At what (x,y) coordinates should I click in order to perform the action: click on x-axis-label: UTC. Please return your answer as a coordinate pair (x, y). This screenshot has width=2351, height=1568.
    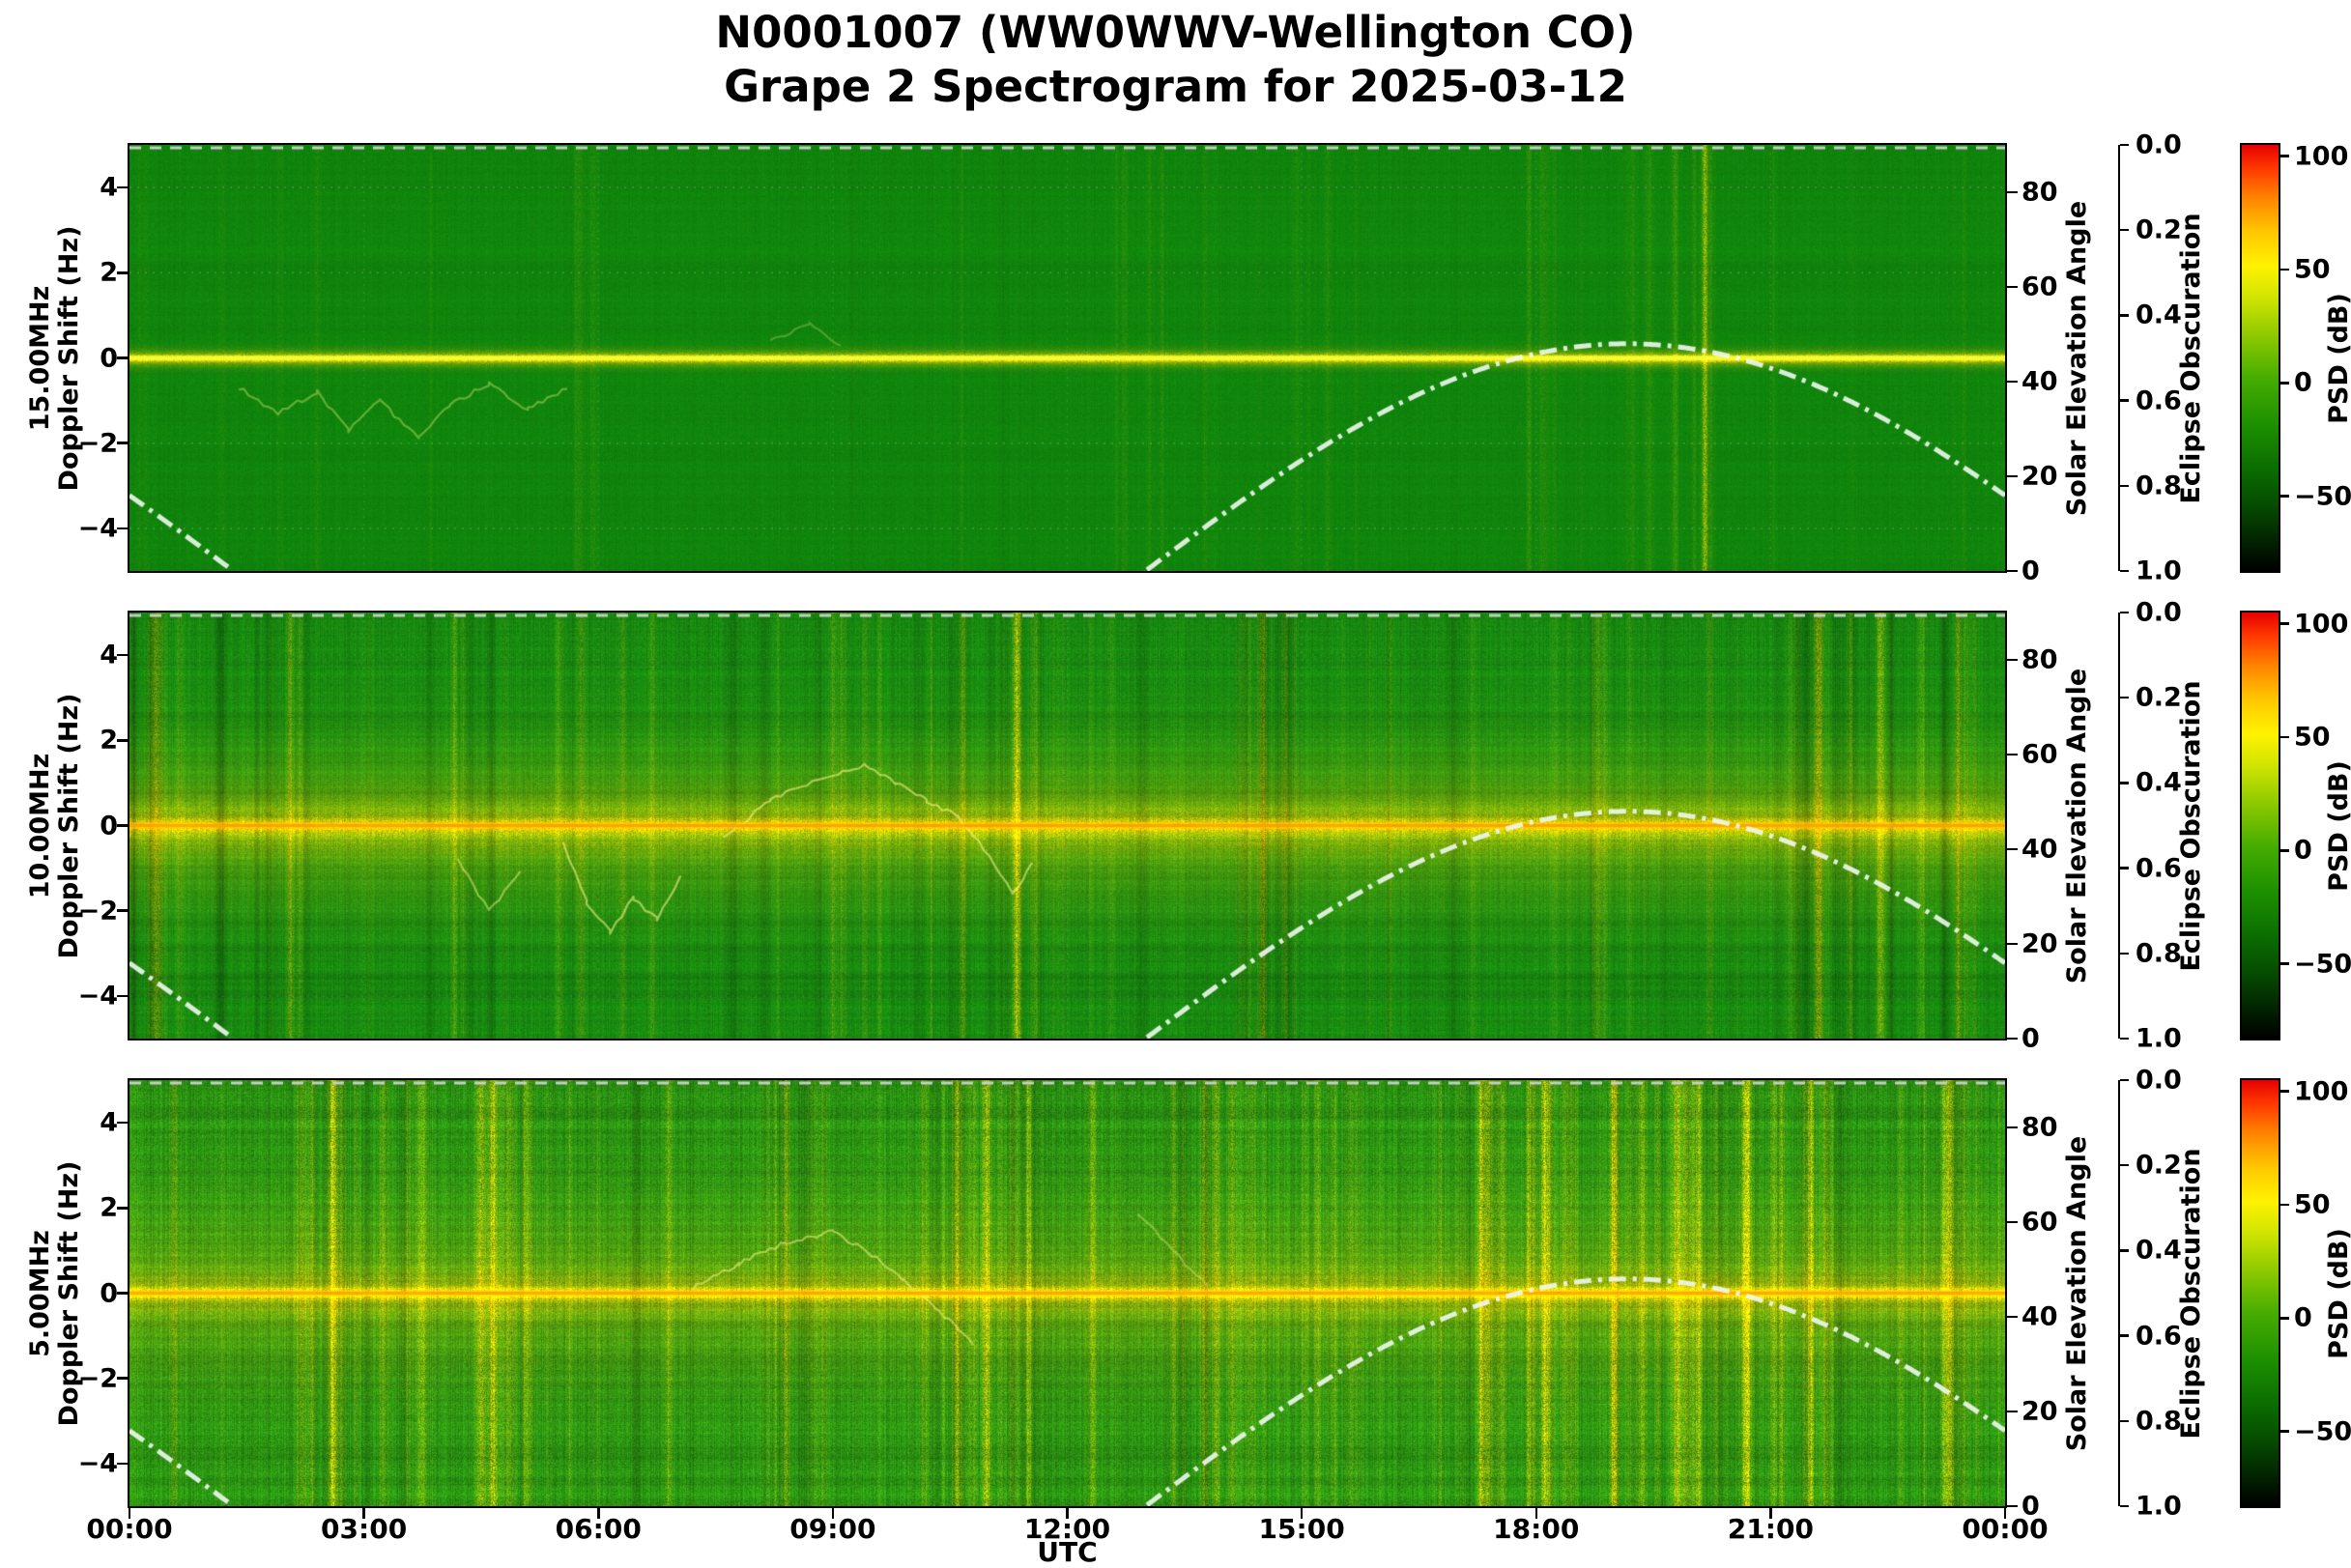
    Looking at the image, I should click on (1067, 1552).